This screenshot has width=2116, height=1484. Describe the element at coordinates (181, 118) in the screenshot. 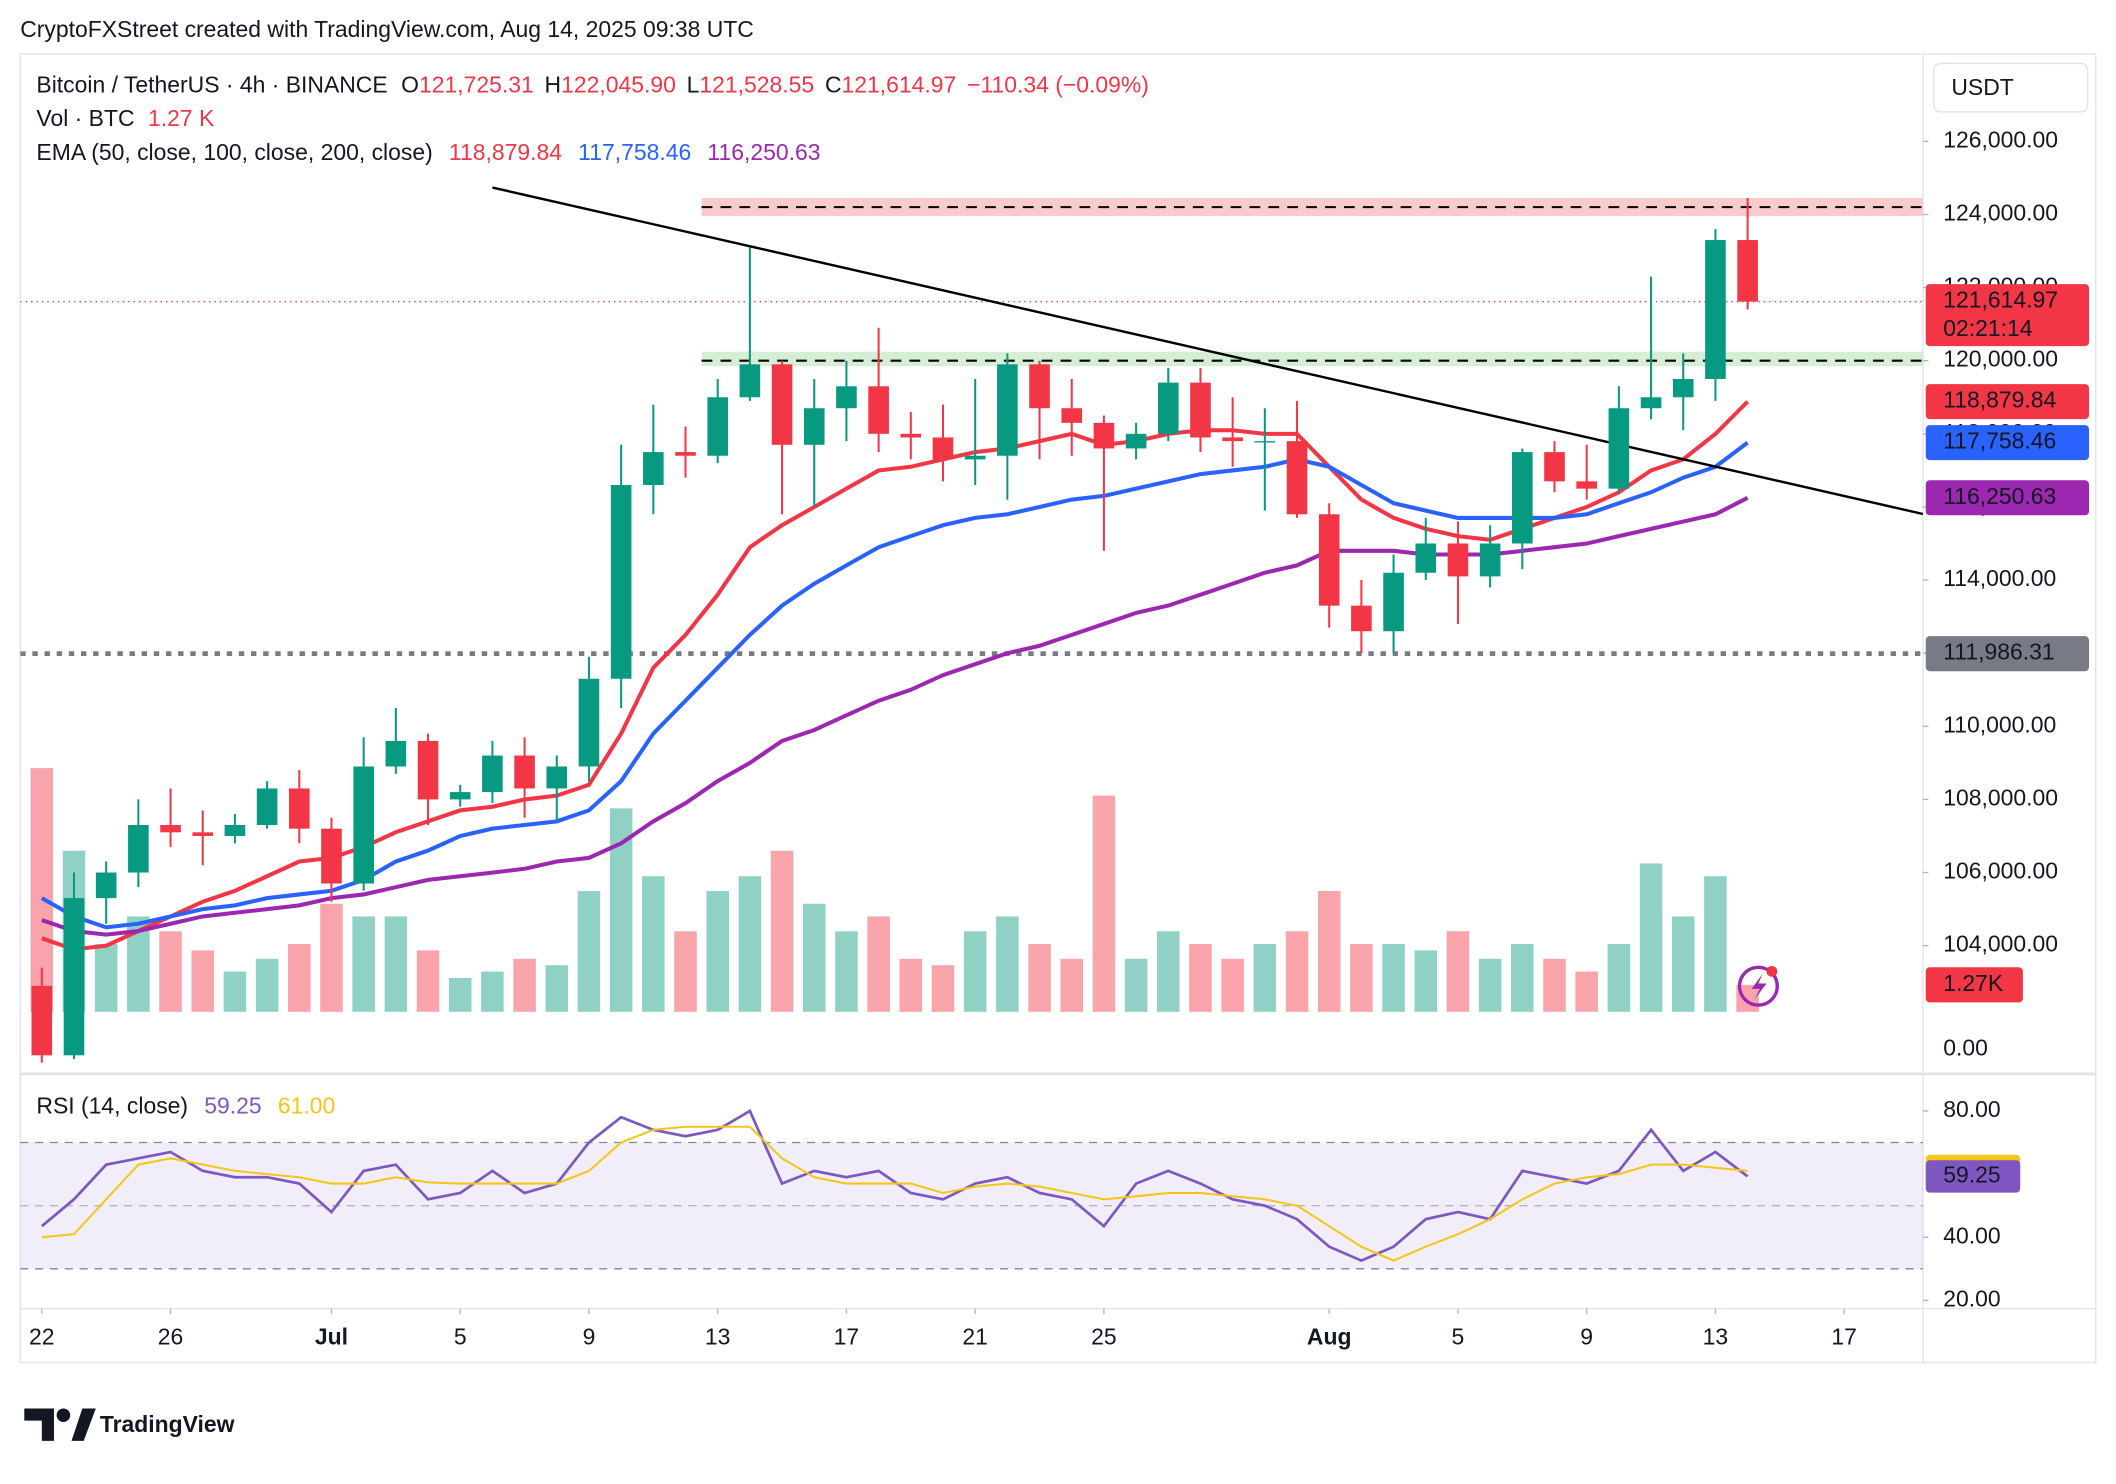

I see `volume-value: 1.27 K` at that location.